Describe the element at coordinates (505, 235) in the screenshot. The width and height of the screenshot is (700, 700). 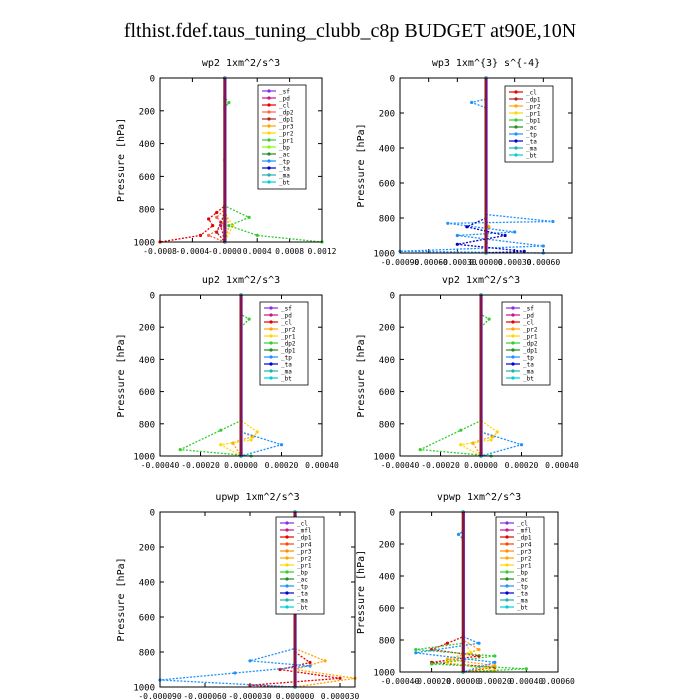
I see `series-point-ta` at that location.